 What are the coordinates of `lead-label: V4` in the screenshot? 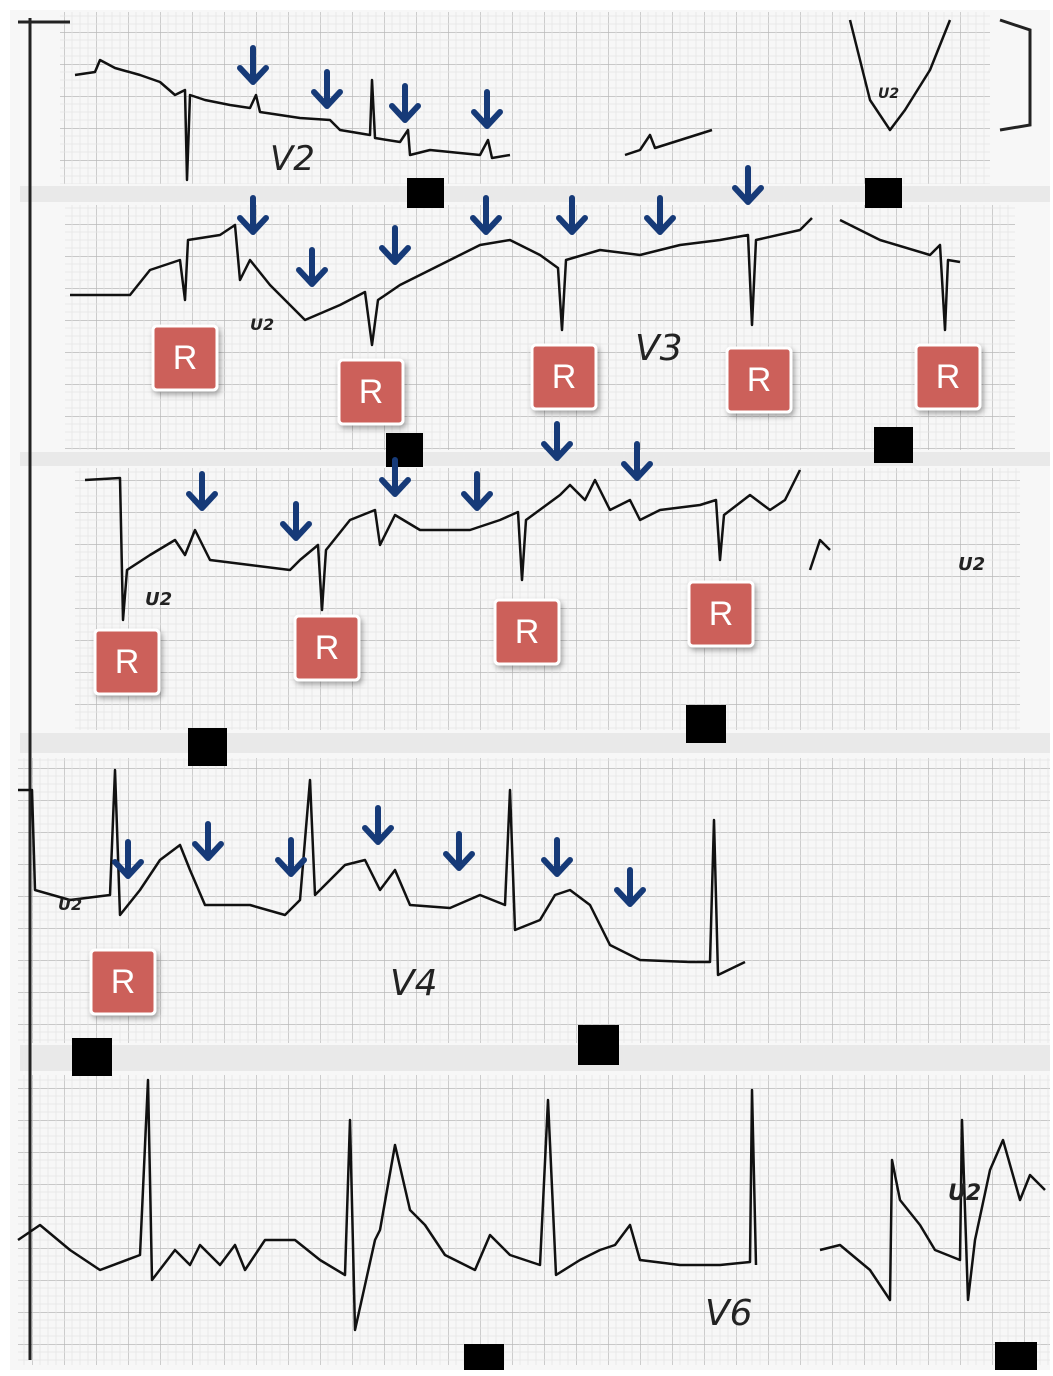 It's located at (414, 983).